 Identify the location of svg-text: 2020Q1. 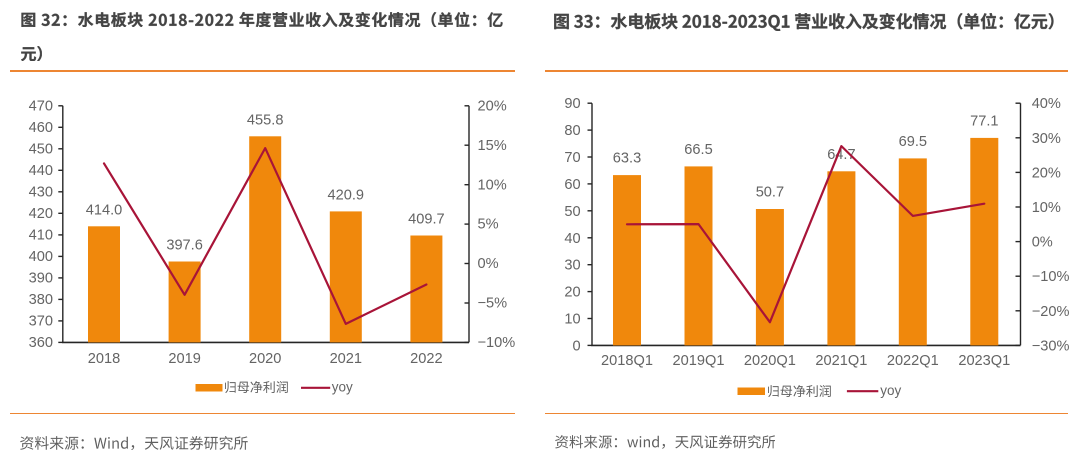
(770, 361).